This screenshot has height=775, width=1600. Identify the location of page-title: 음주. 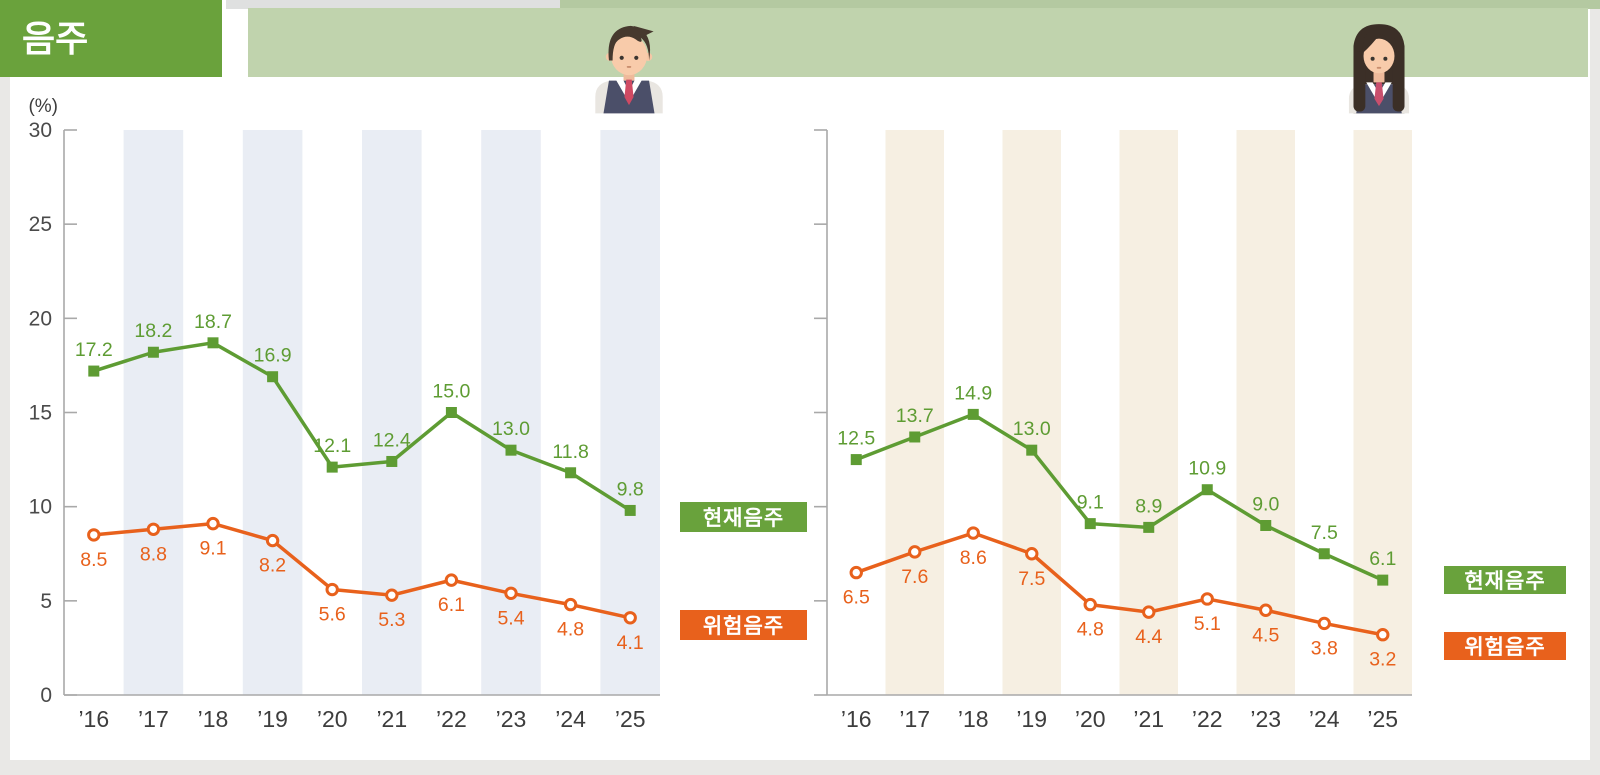
(111, 38).